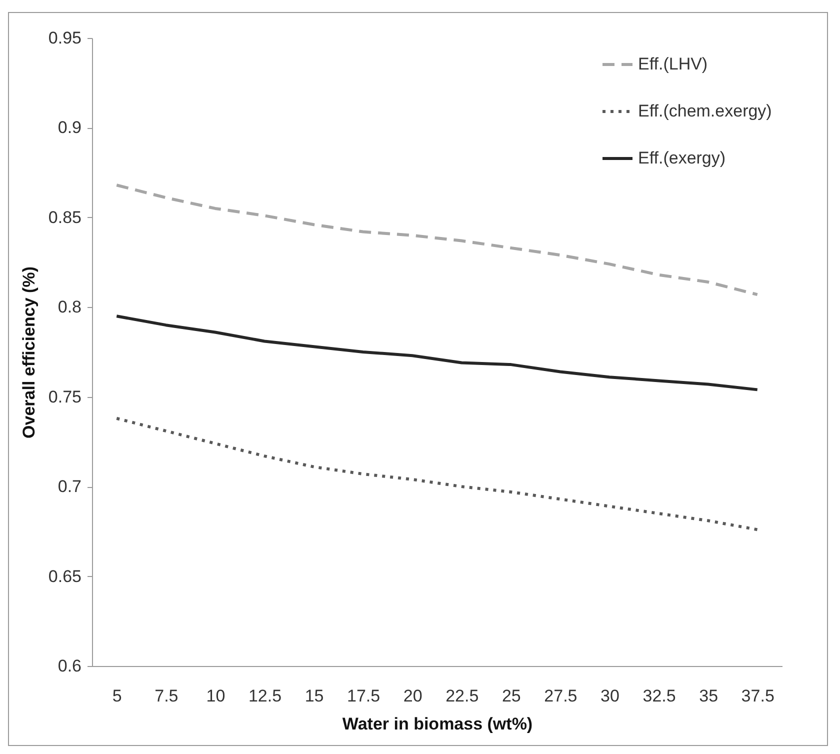 This screenshot has width=840, height=754. I want to click on legend-label: Eff.(exergy), so click(682, 158).